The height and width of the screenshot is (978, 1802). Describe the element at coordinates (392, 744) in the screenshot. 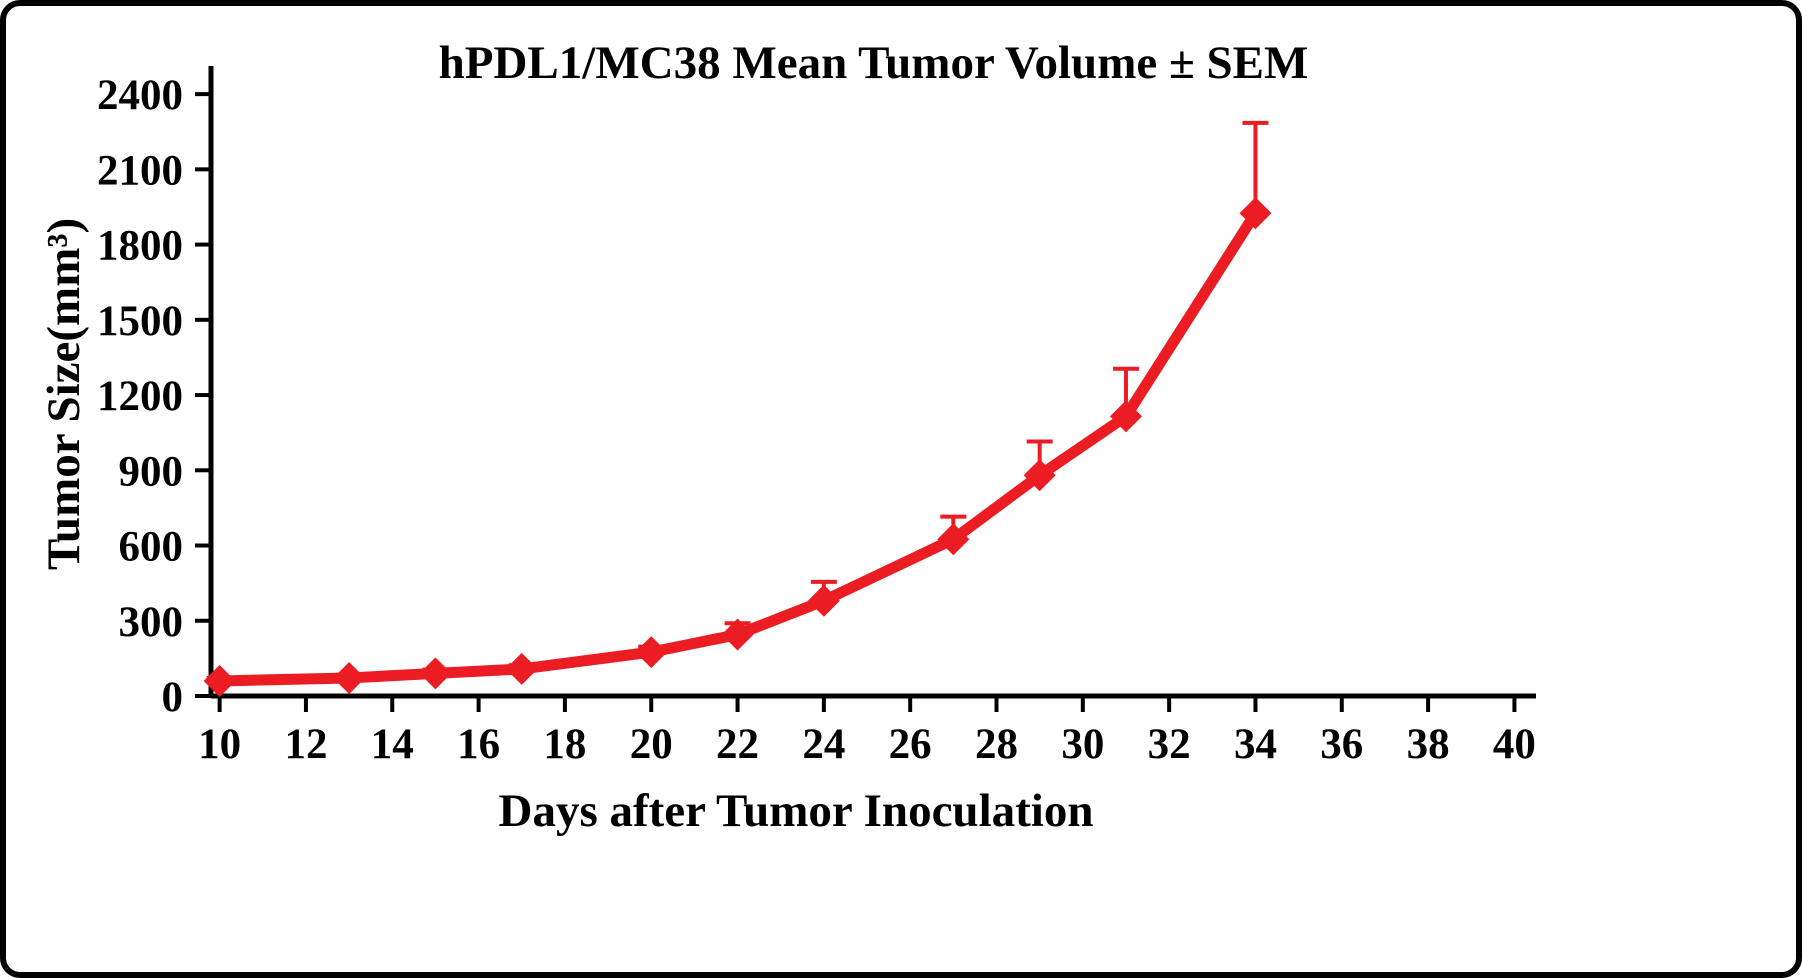

I see `x-tick-label: 14` at that location.